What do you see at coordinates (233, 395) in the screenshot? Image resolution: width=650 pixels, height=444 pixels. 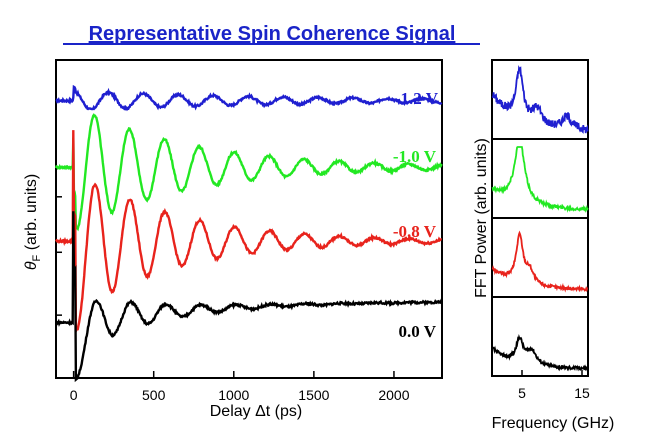 I see `main-x-tick-label-2: 1000` at bounding box center [233, 395].